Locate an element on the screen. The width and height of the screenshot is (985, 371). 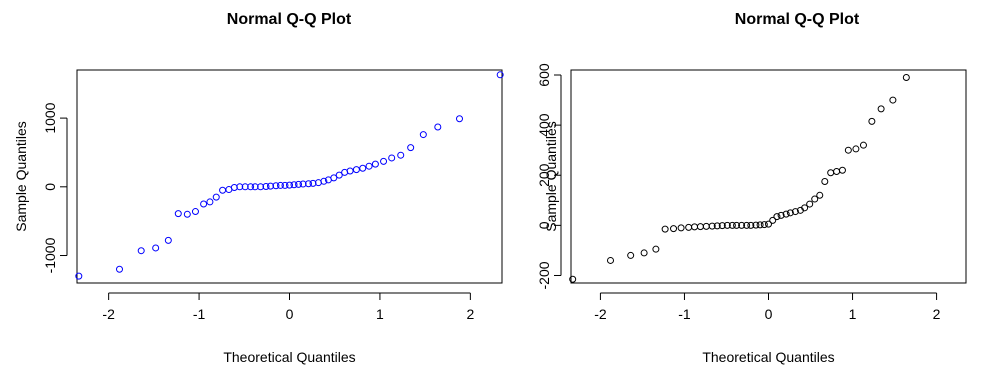
y-axis-label: Sample Quantiles is located at coordinates (551, 176).